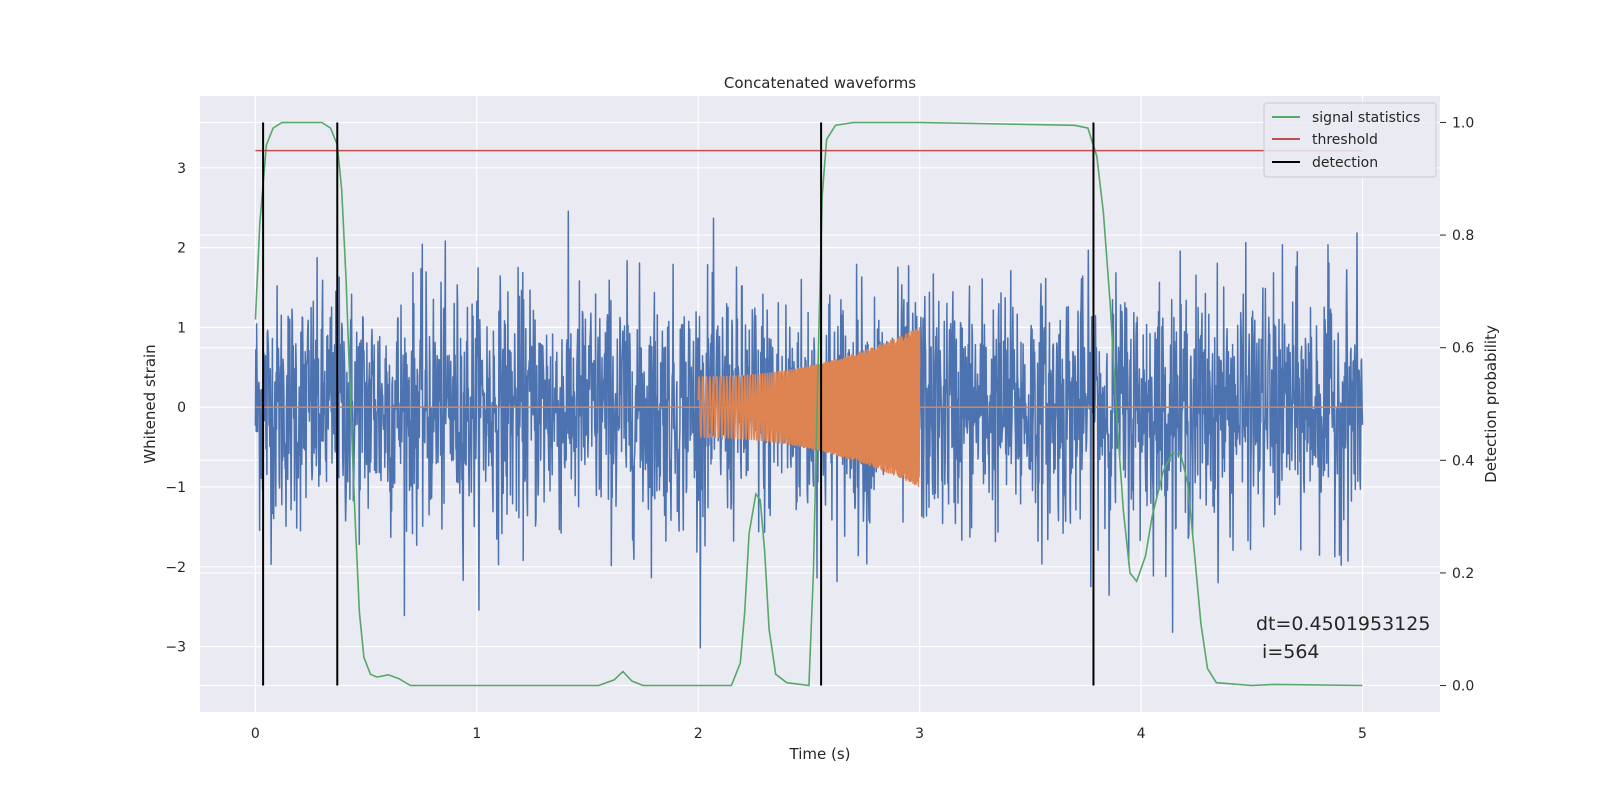 The image size is (1600, 800). I want to click on y2-tick-label: 1.0, so click(1463, 123).